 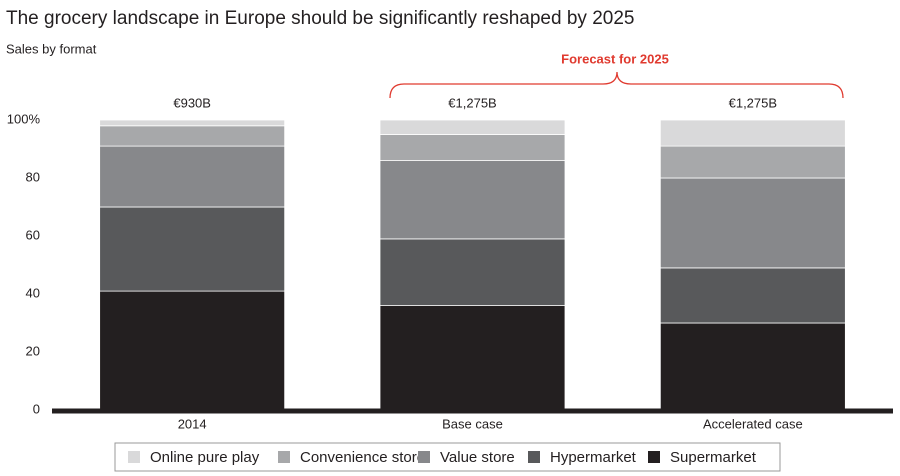 I want to click on forecast-brace, so click(x=616, y=85).